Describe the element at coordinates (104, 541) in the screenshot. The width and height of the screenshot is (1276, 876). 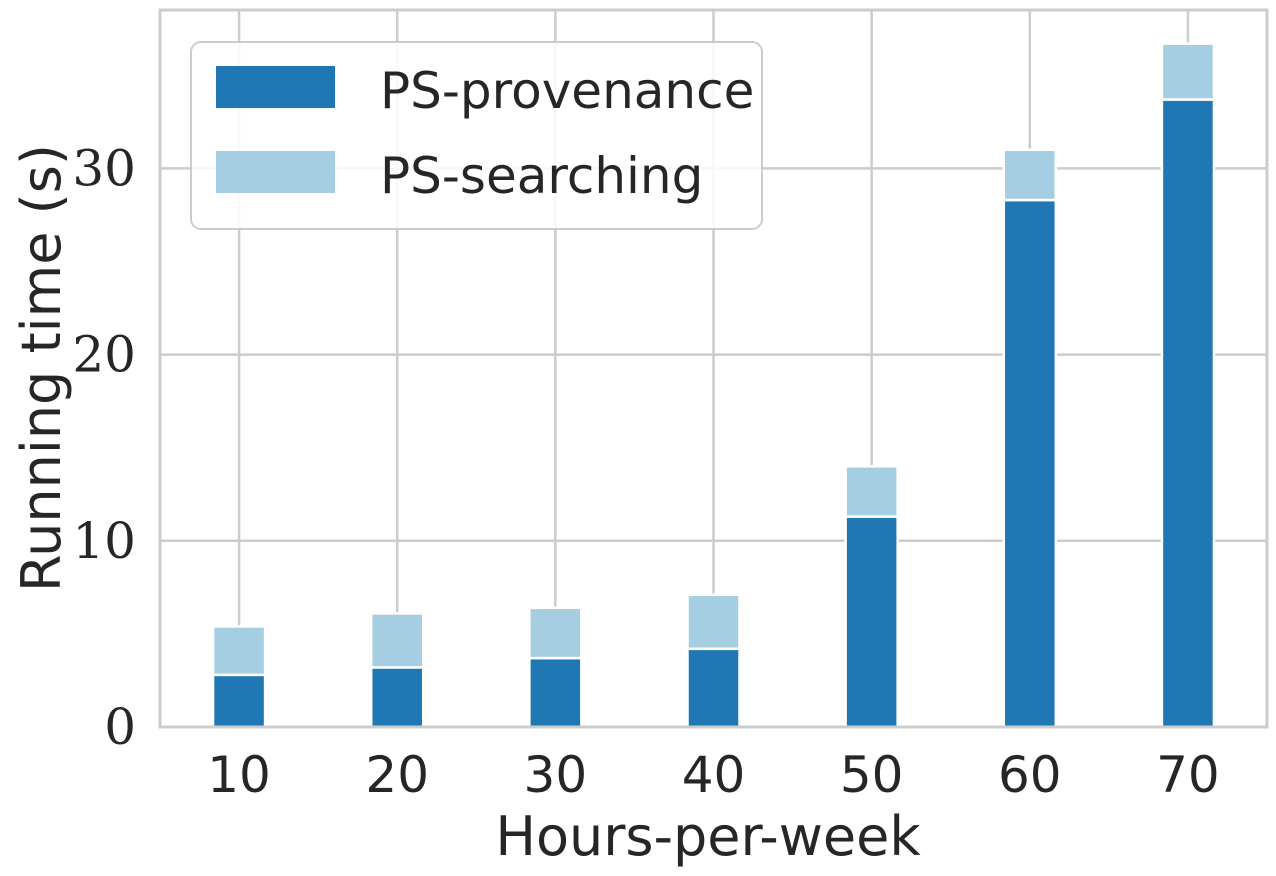
I see `y-tick-label: 10` at that location.